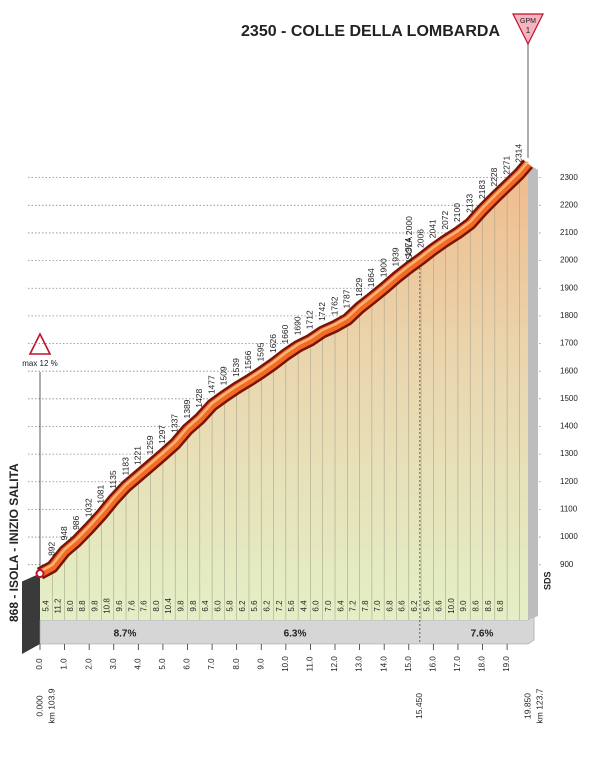 Image resolution: width=600 pixels, height=760 pixels. What do you see at coordinates (168, 606) in the screenshot?
I see `segment-gradient: 10.4` at bounding box center [168, 606].